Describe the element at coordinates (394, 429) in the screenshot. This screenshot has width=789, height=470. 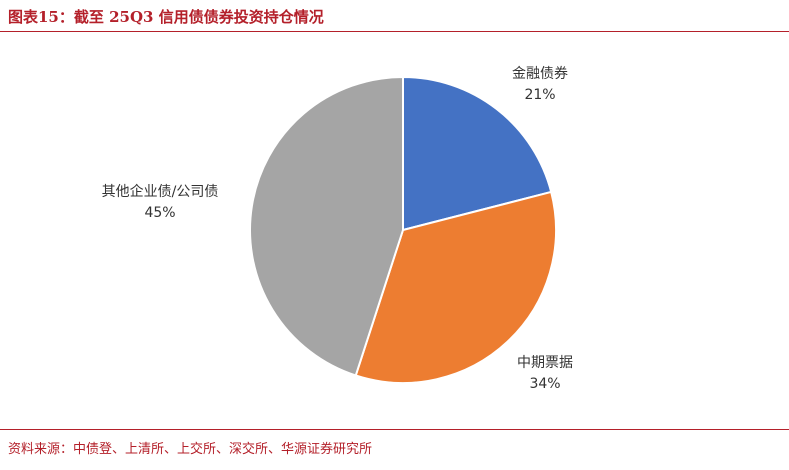
I see `source-divider` at that location.